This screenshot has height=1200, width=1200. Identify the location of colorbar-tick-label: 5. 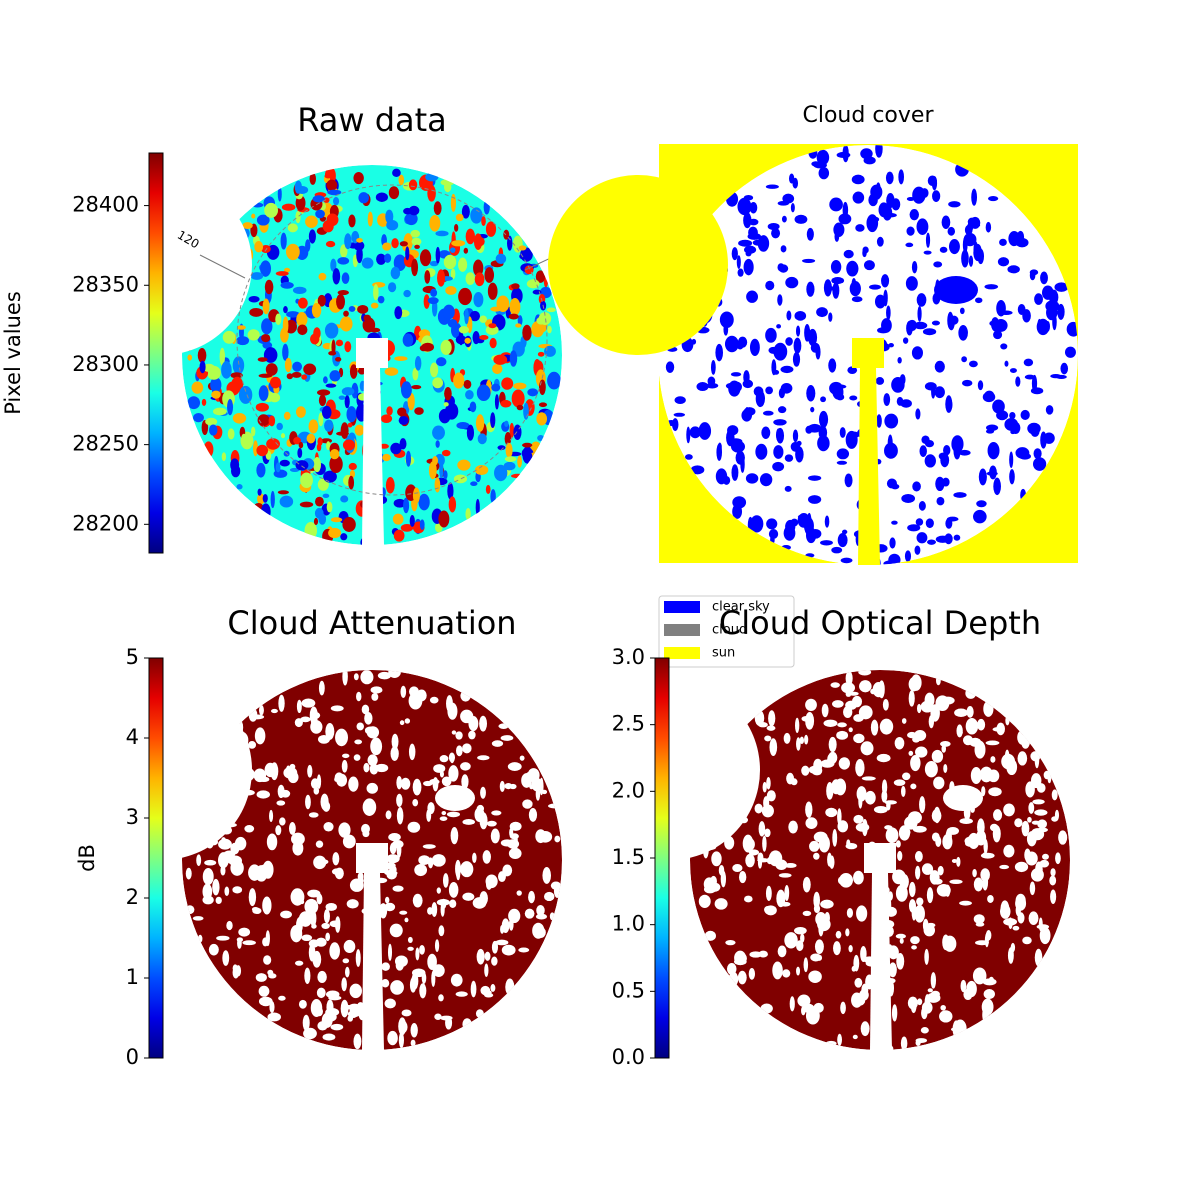
(132, 657).